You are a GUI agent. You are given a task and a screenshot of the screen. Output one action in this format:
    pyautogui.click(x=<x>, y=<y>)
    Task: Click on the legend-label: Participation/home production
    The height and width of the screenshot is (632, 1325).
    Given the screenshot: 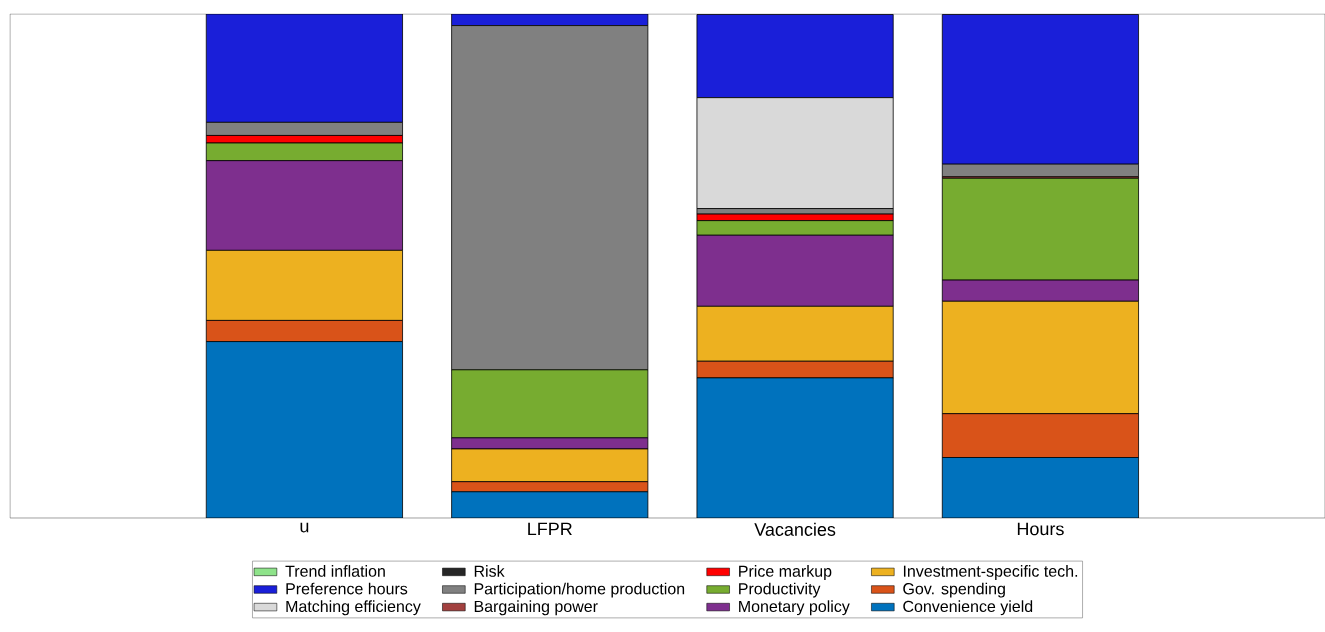 What is the action you would take?
    pyautogui.click(x=579, y=590)
    